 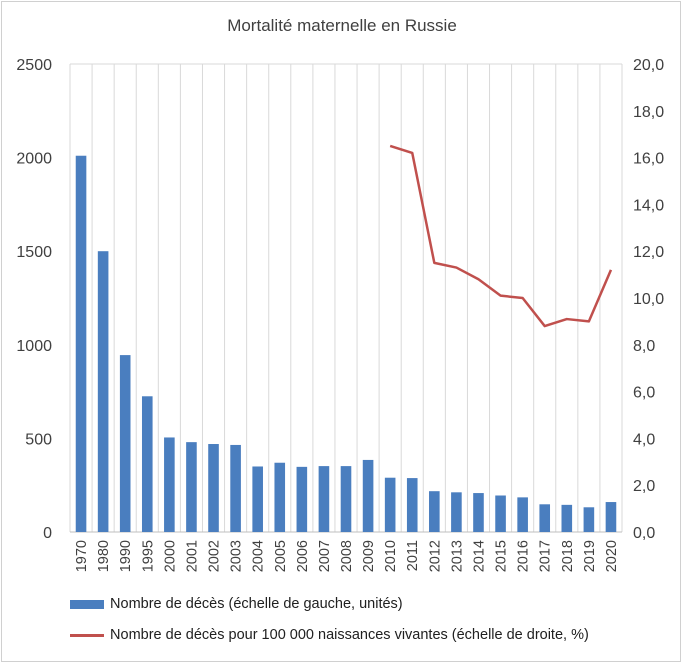 What do you see at coordinates (104, 556) in the screenshot?
I see `x-tick-label: 1980` at bounding box center [104, 556].